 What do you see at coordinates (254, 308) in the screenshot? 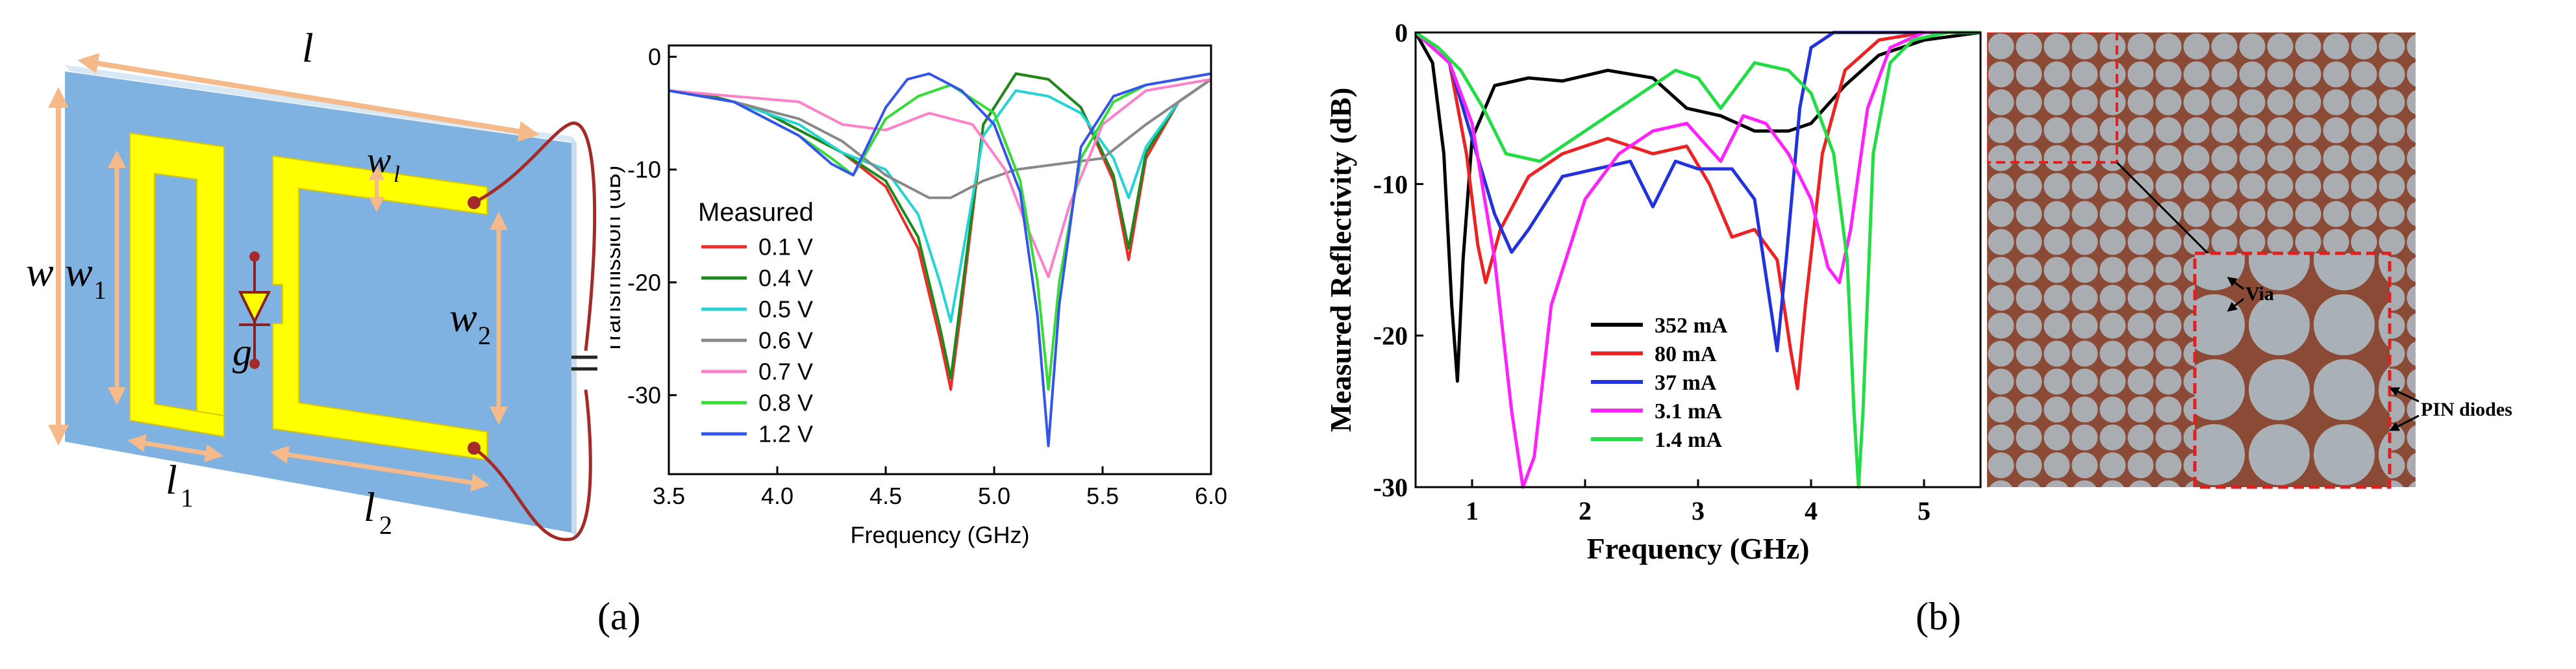
I see `diode-symbol` at bounding box center [254, 308].